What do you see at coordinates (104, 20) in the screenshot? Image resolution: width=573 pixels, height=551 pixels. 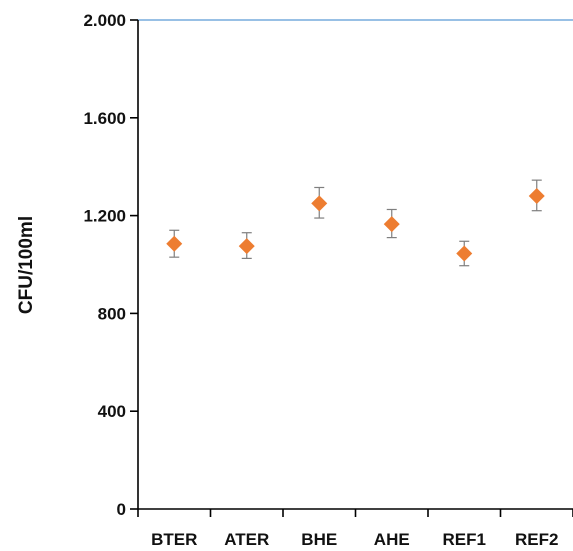 I see `y-tick-label: 2.000` at bounding box center [104, 20].